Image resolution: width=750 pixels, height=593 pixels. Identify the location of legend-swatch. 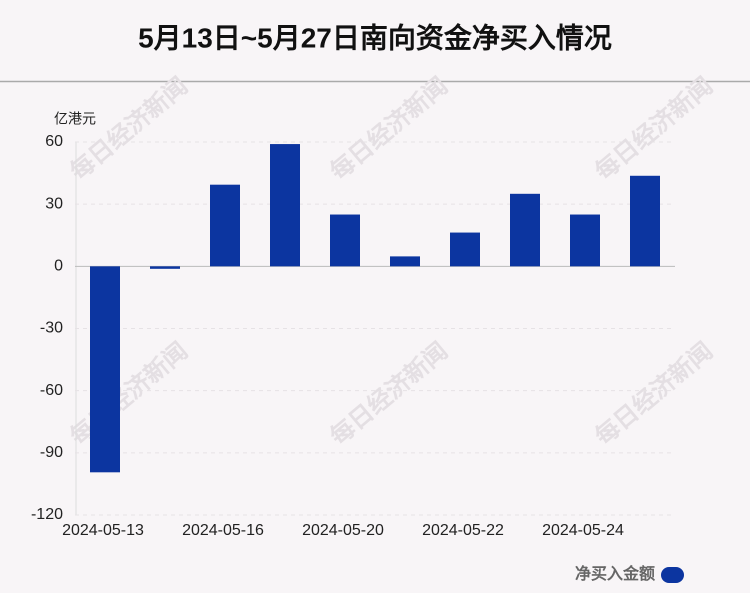
(672, 575).